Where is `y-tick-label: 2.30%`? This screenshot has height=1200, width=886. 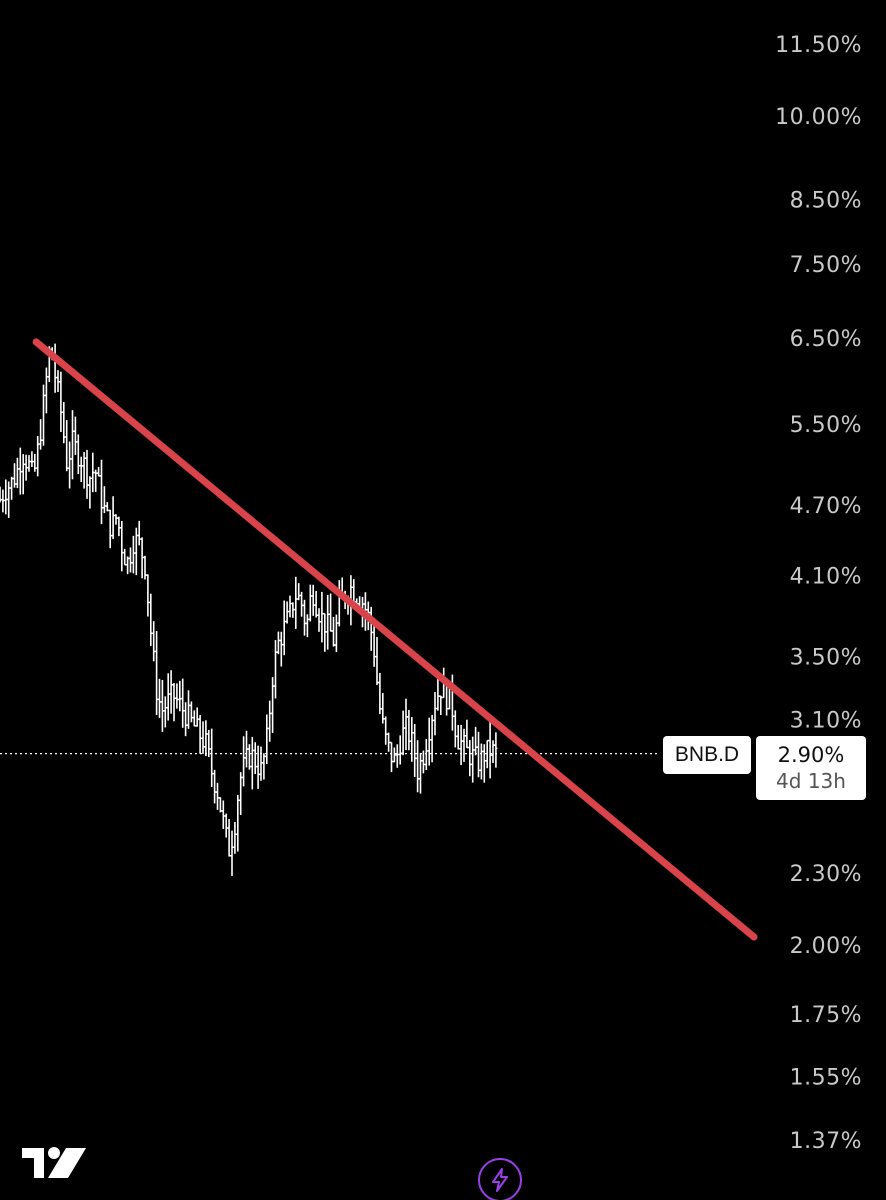
y-tick-label: 2.30% is located at coordinates (826, 874).